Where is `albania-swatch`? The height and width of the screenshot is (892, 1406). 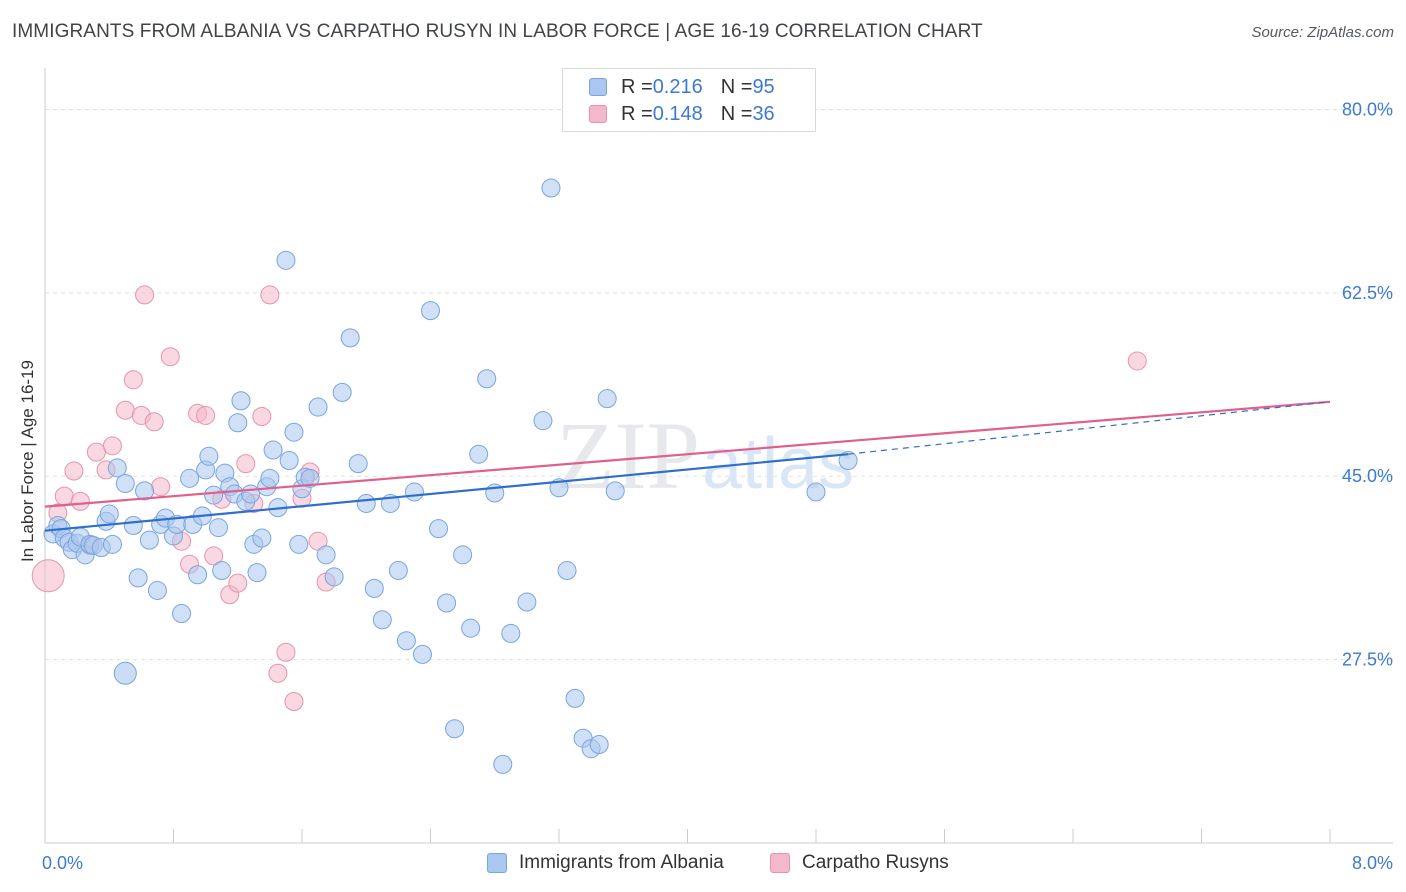 albania-swatch is located at coordinates (598, 87).